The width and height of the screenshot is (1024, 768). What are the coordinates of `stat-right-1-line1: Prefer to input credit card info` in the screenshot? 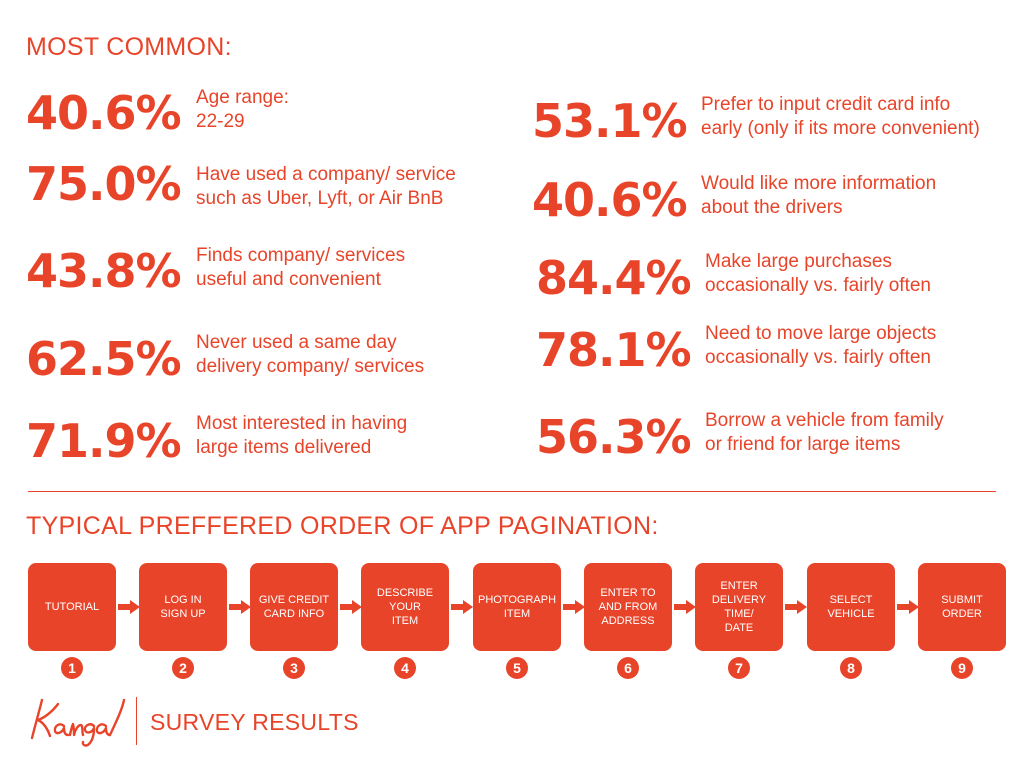 It's located at (826, 104).